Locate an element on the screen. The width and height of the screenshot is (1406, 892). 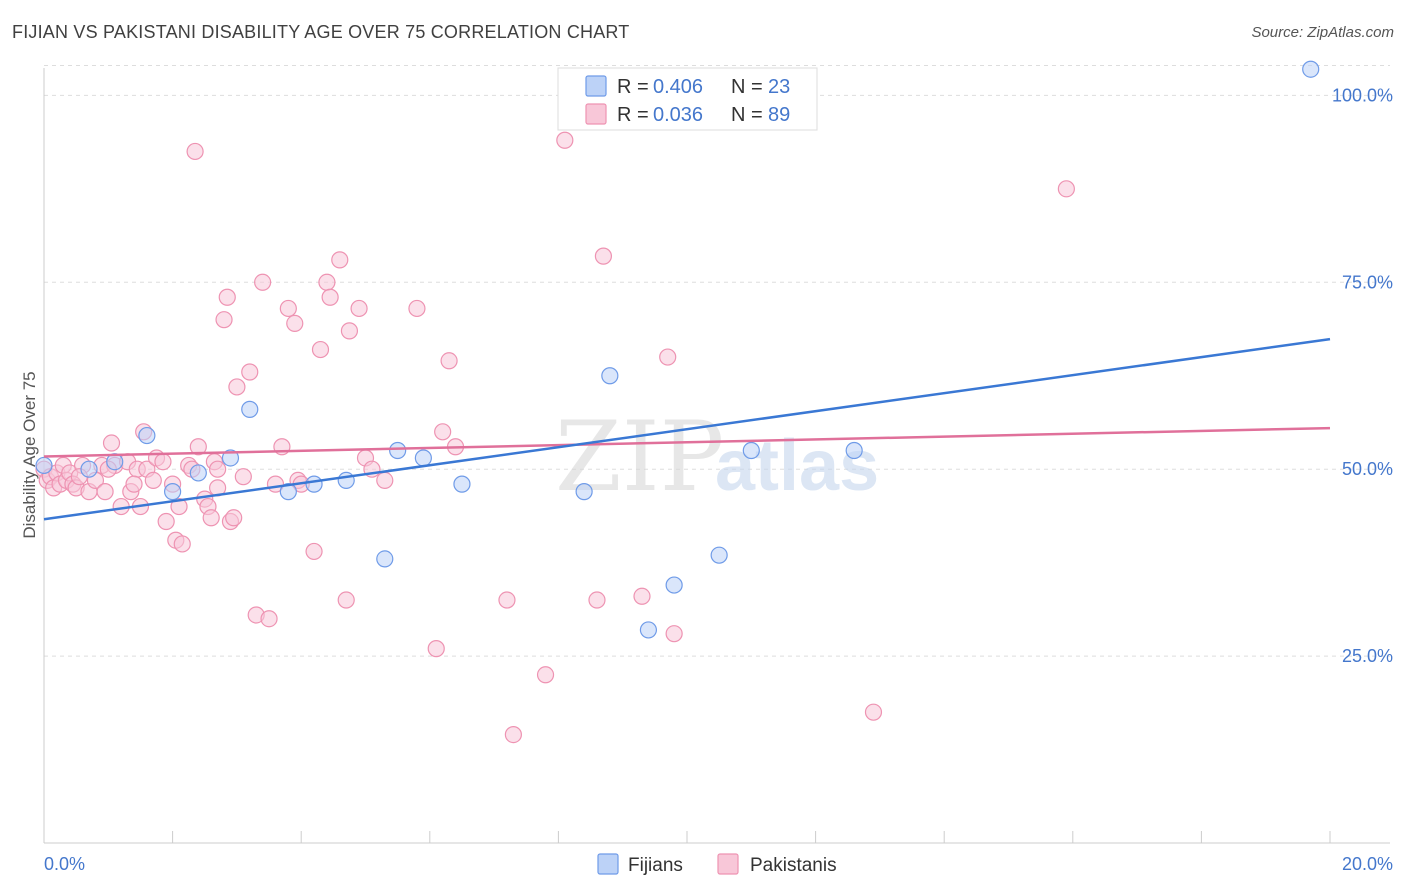
y-tick-label: 50.0% is located at coordinates (1367, 469).